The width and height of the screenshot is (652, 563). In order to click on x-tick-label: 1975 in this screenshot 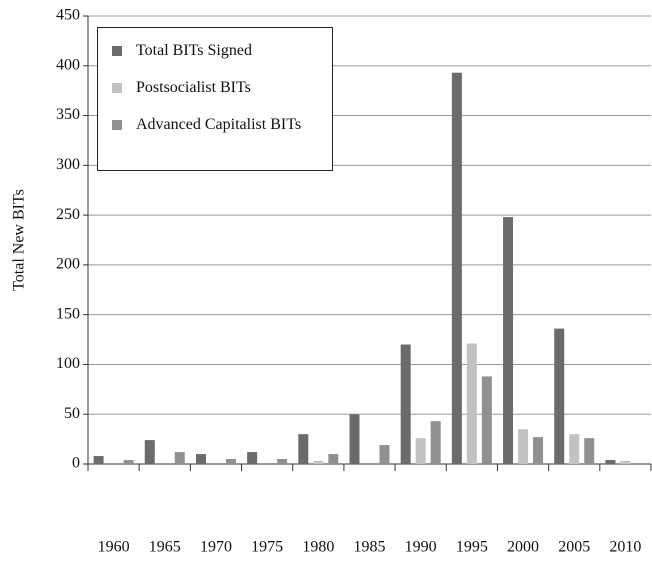, I will do `click(267, 547)`.